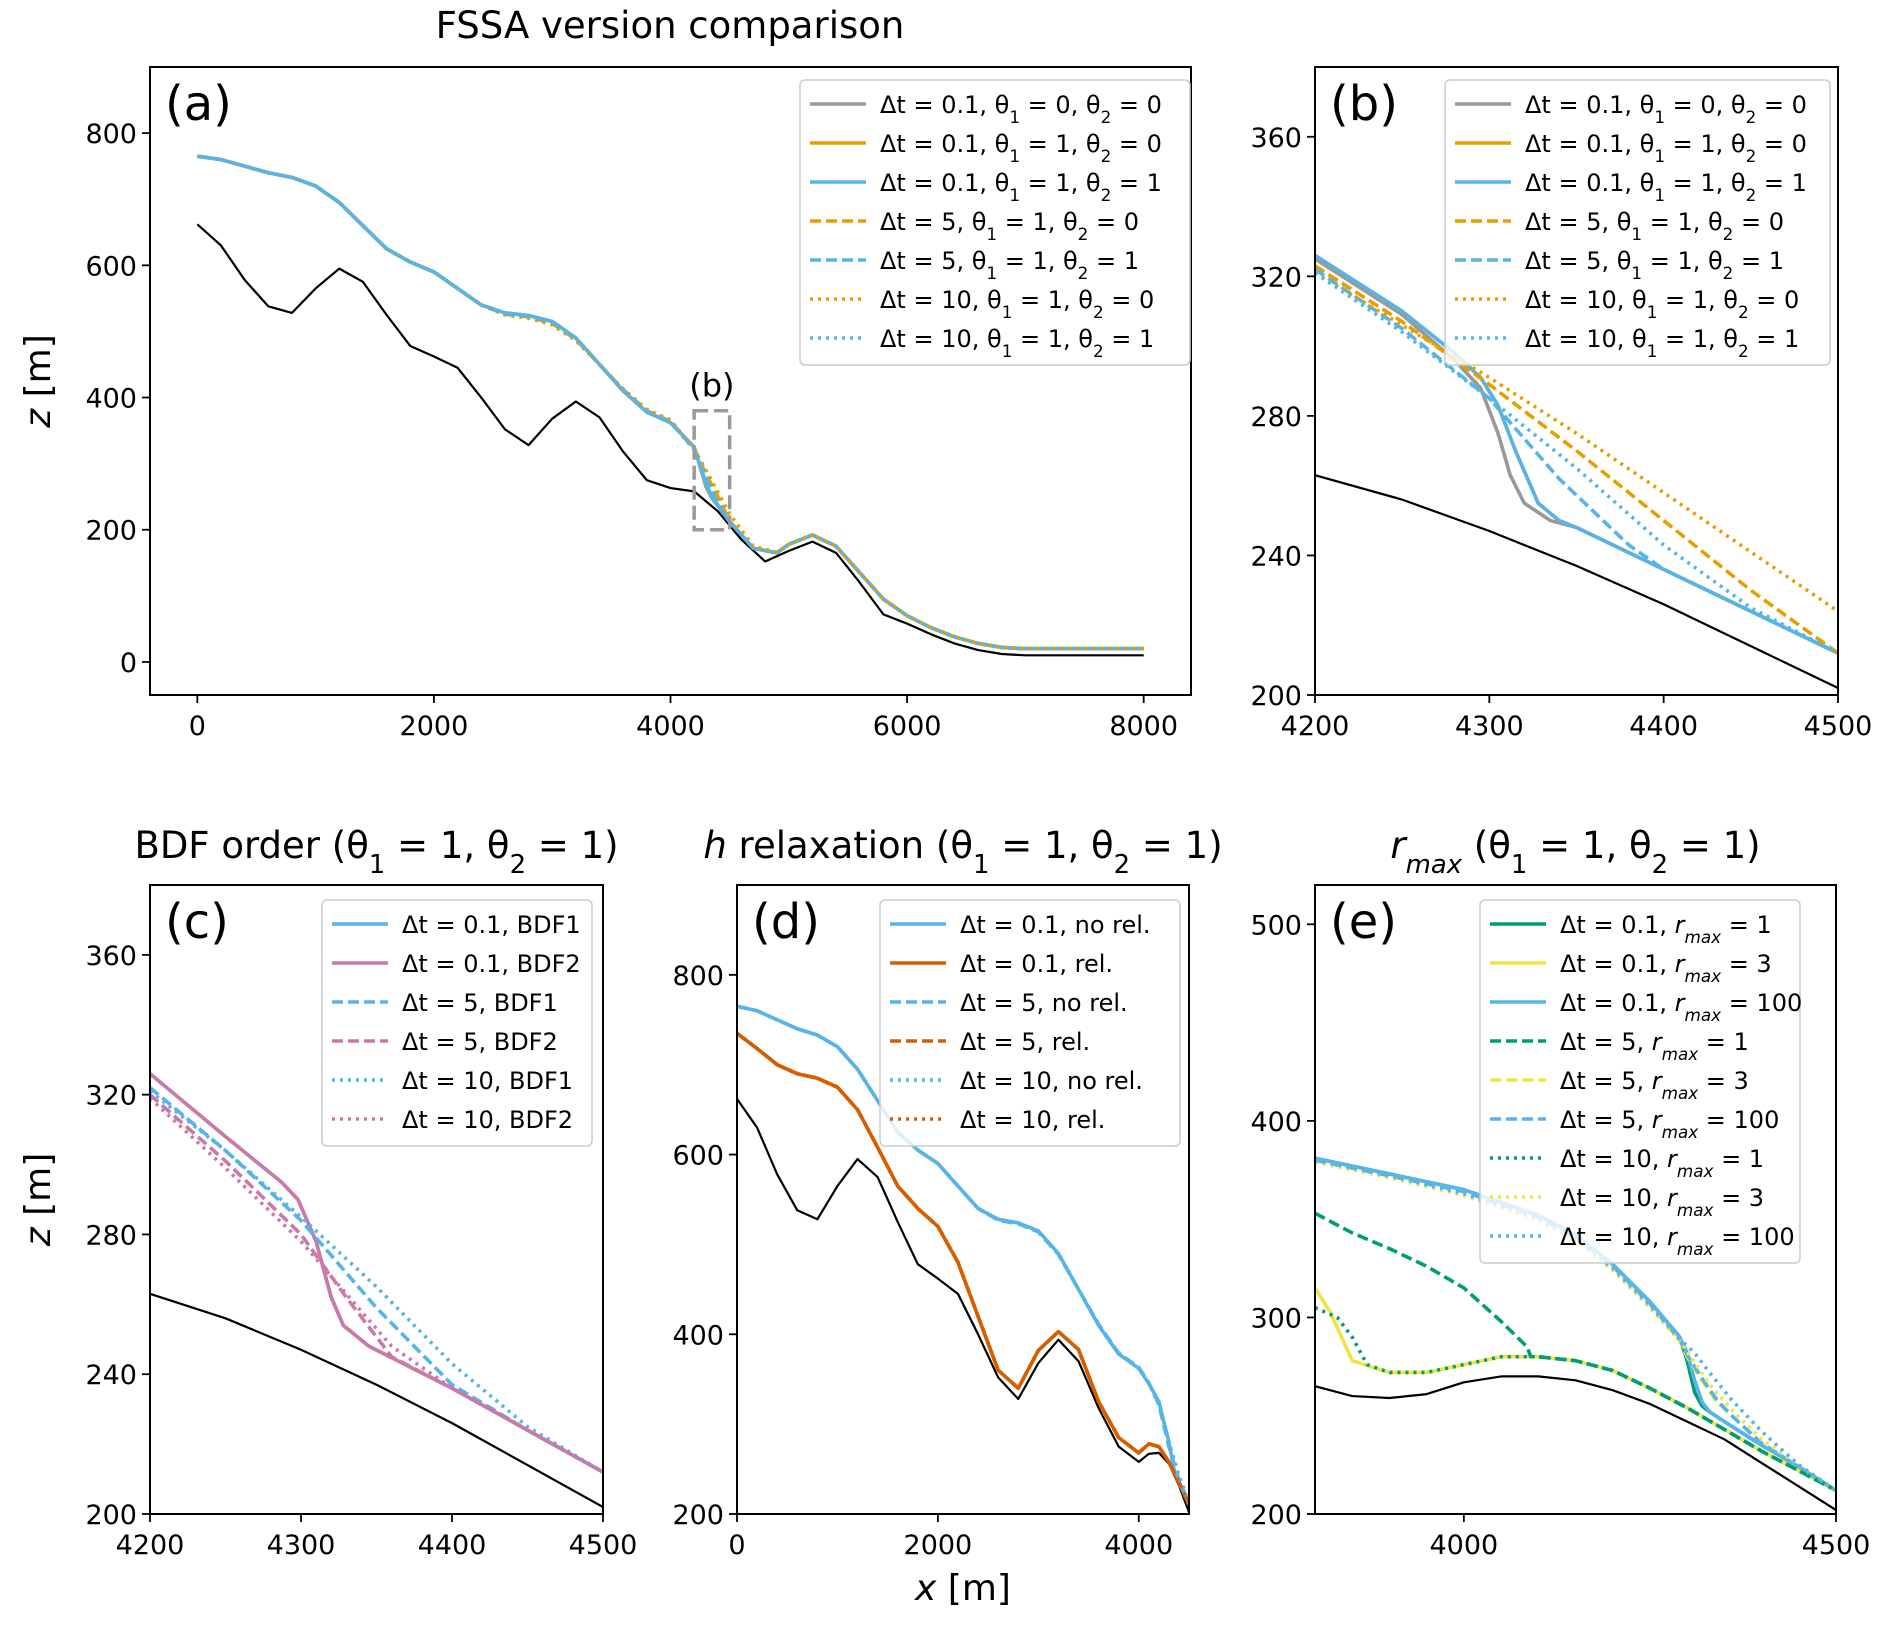 This screenshot has width=1892, height=1628. Describe the element at coordinates (1051, 1081) in the screenshot. I see `legend-entry: Δt = 10, no rel.` at that location.